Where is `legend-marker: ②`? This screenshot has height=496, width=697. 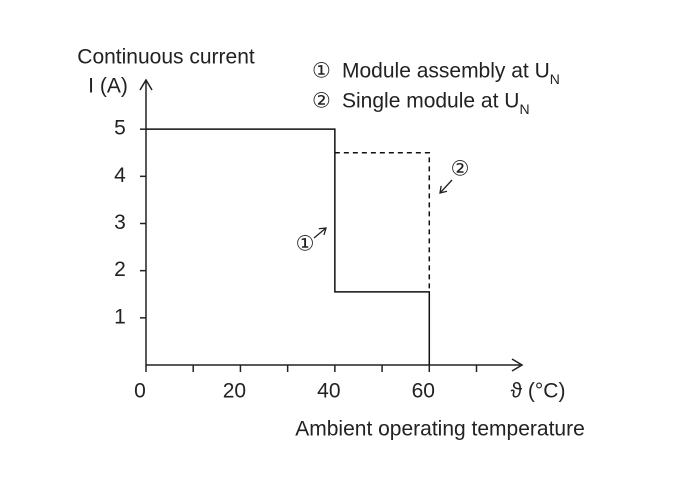
legend-marker: ② is located at coordinates (321, 101).